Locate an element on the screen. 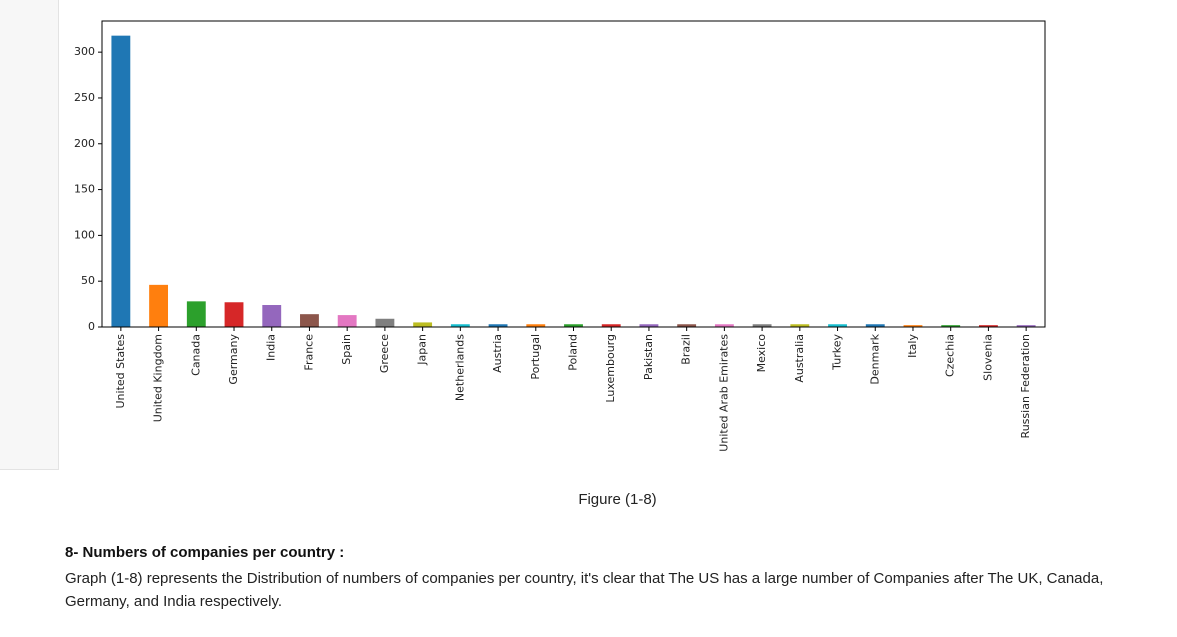  bar-austria is located at coordinates (498, 325).